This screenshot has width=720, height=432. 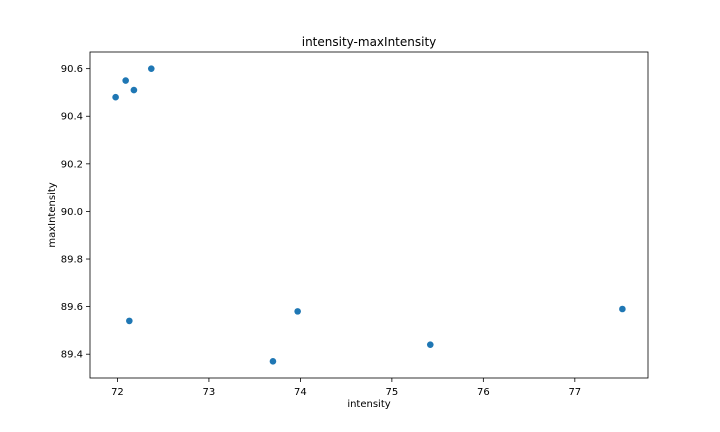 I want to click on y-tick-label: 89.6, so click(x=72, y=307).